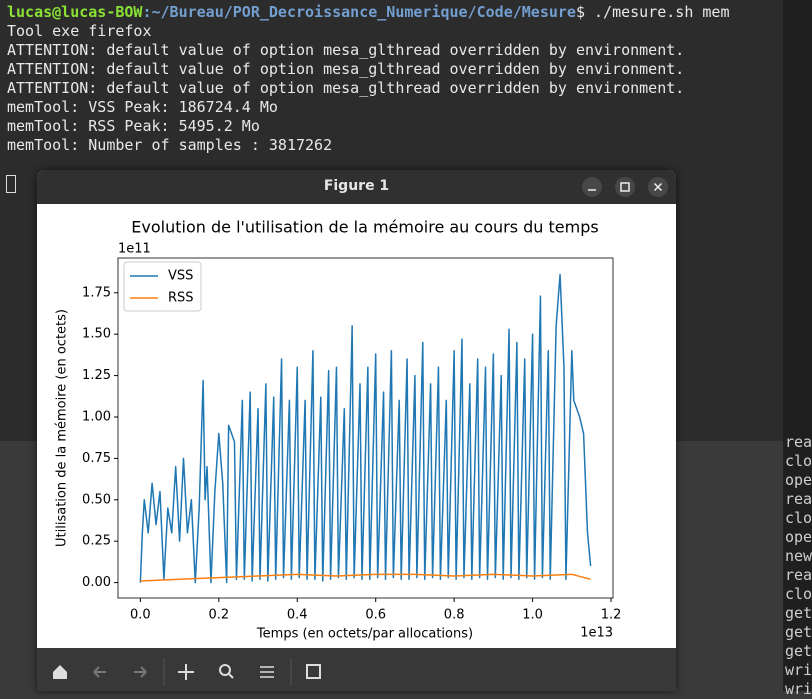  Describe the element at coordinates (180, 276) in the screenshot. I see `legend-label: VSS` at that location.